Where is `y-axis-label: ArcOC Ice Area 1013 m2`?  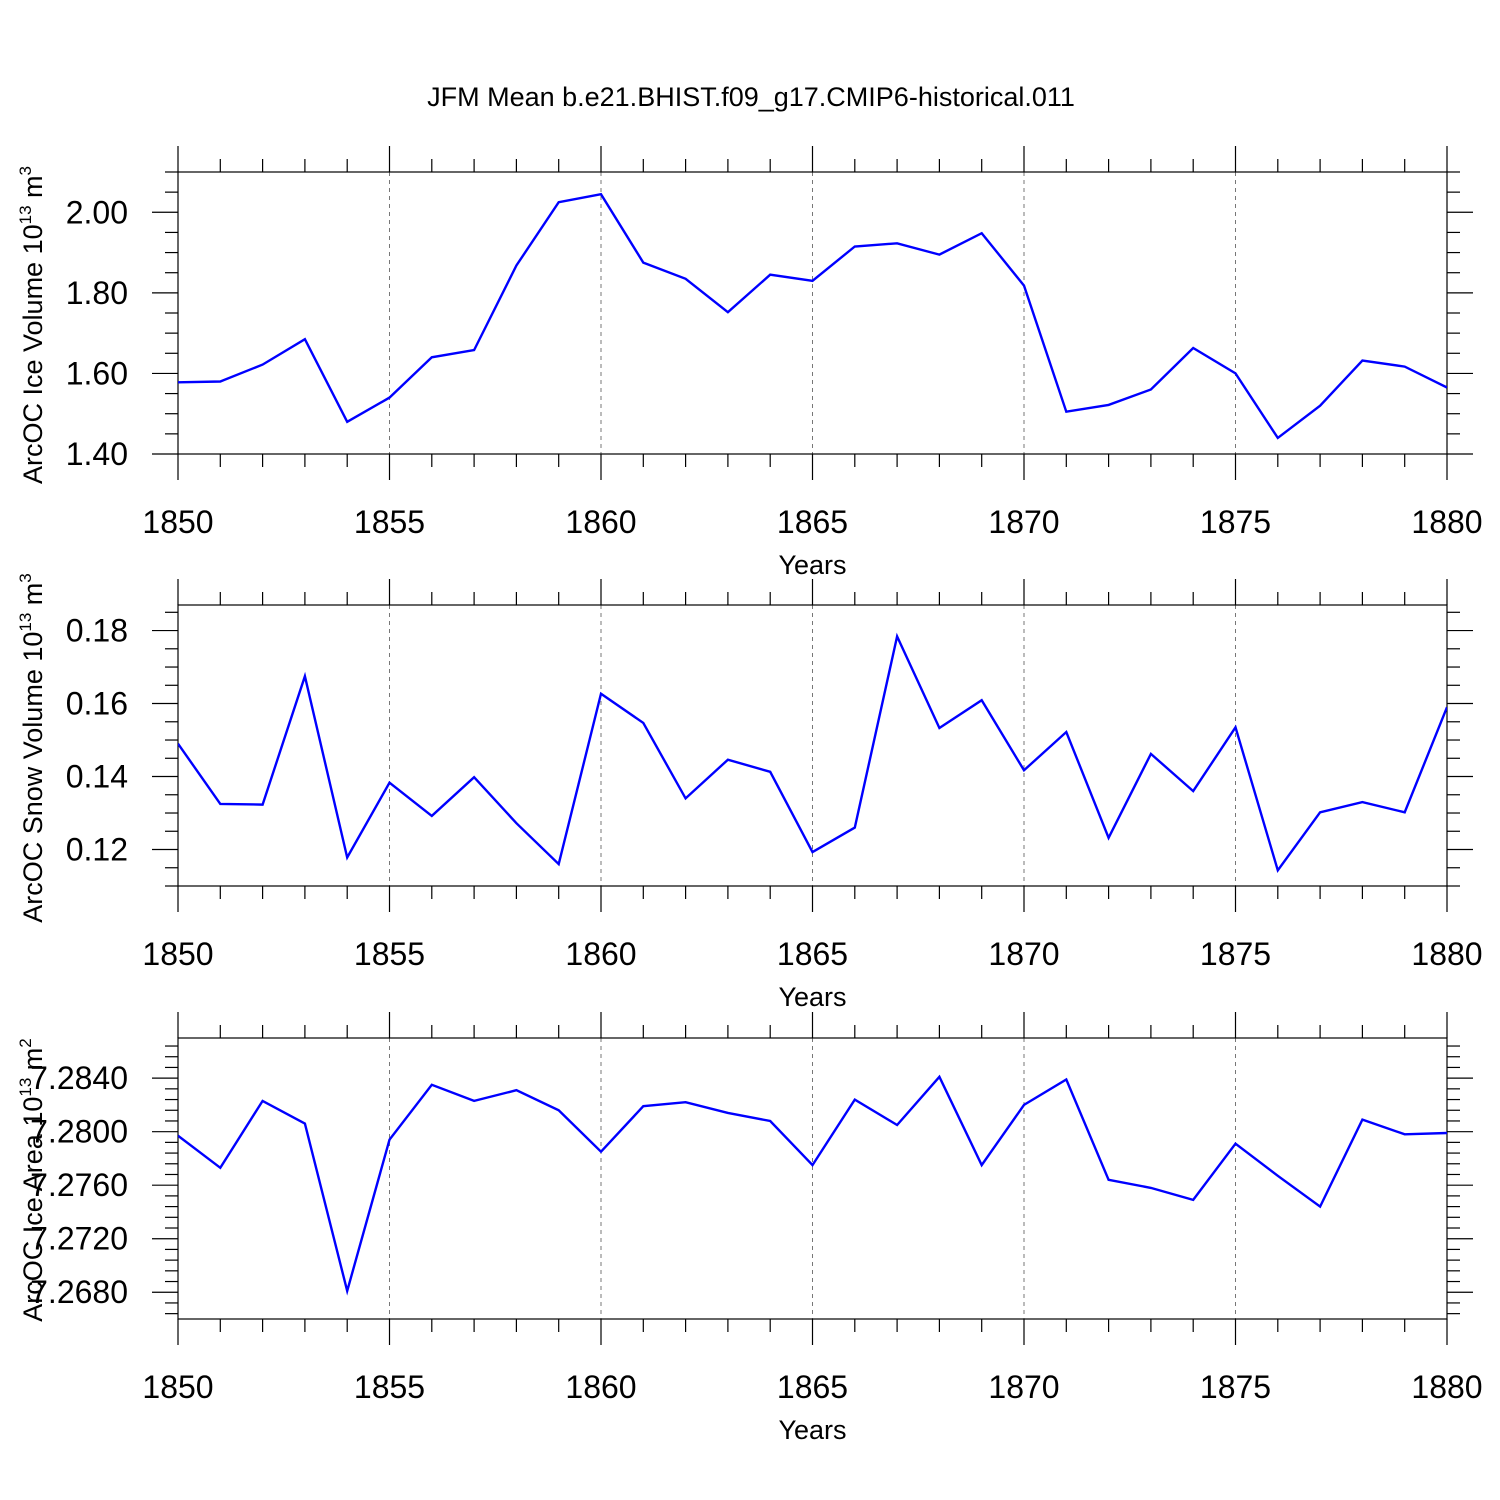
y-axis-label: ArcOC Ice Area 1013 m2 is located at coordinates (32, 1180).